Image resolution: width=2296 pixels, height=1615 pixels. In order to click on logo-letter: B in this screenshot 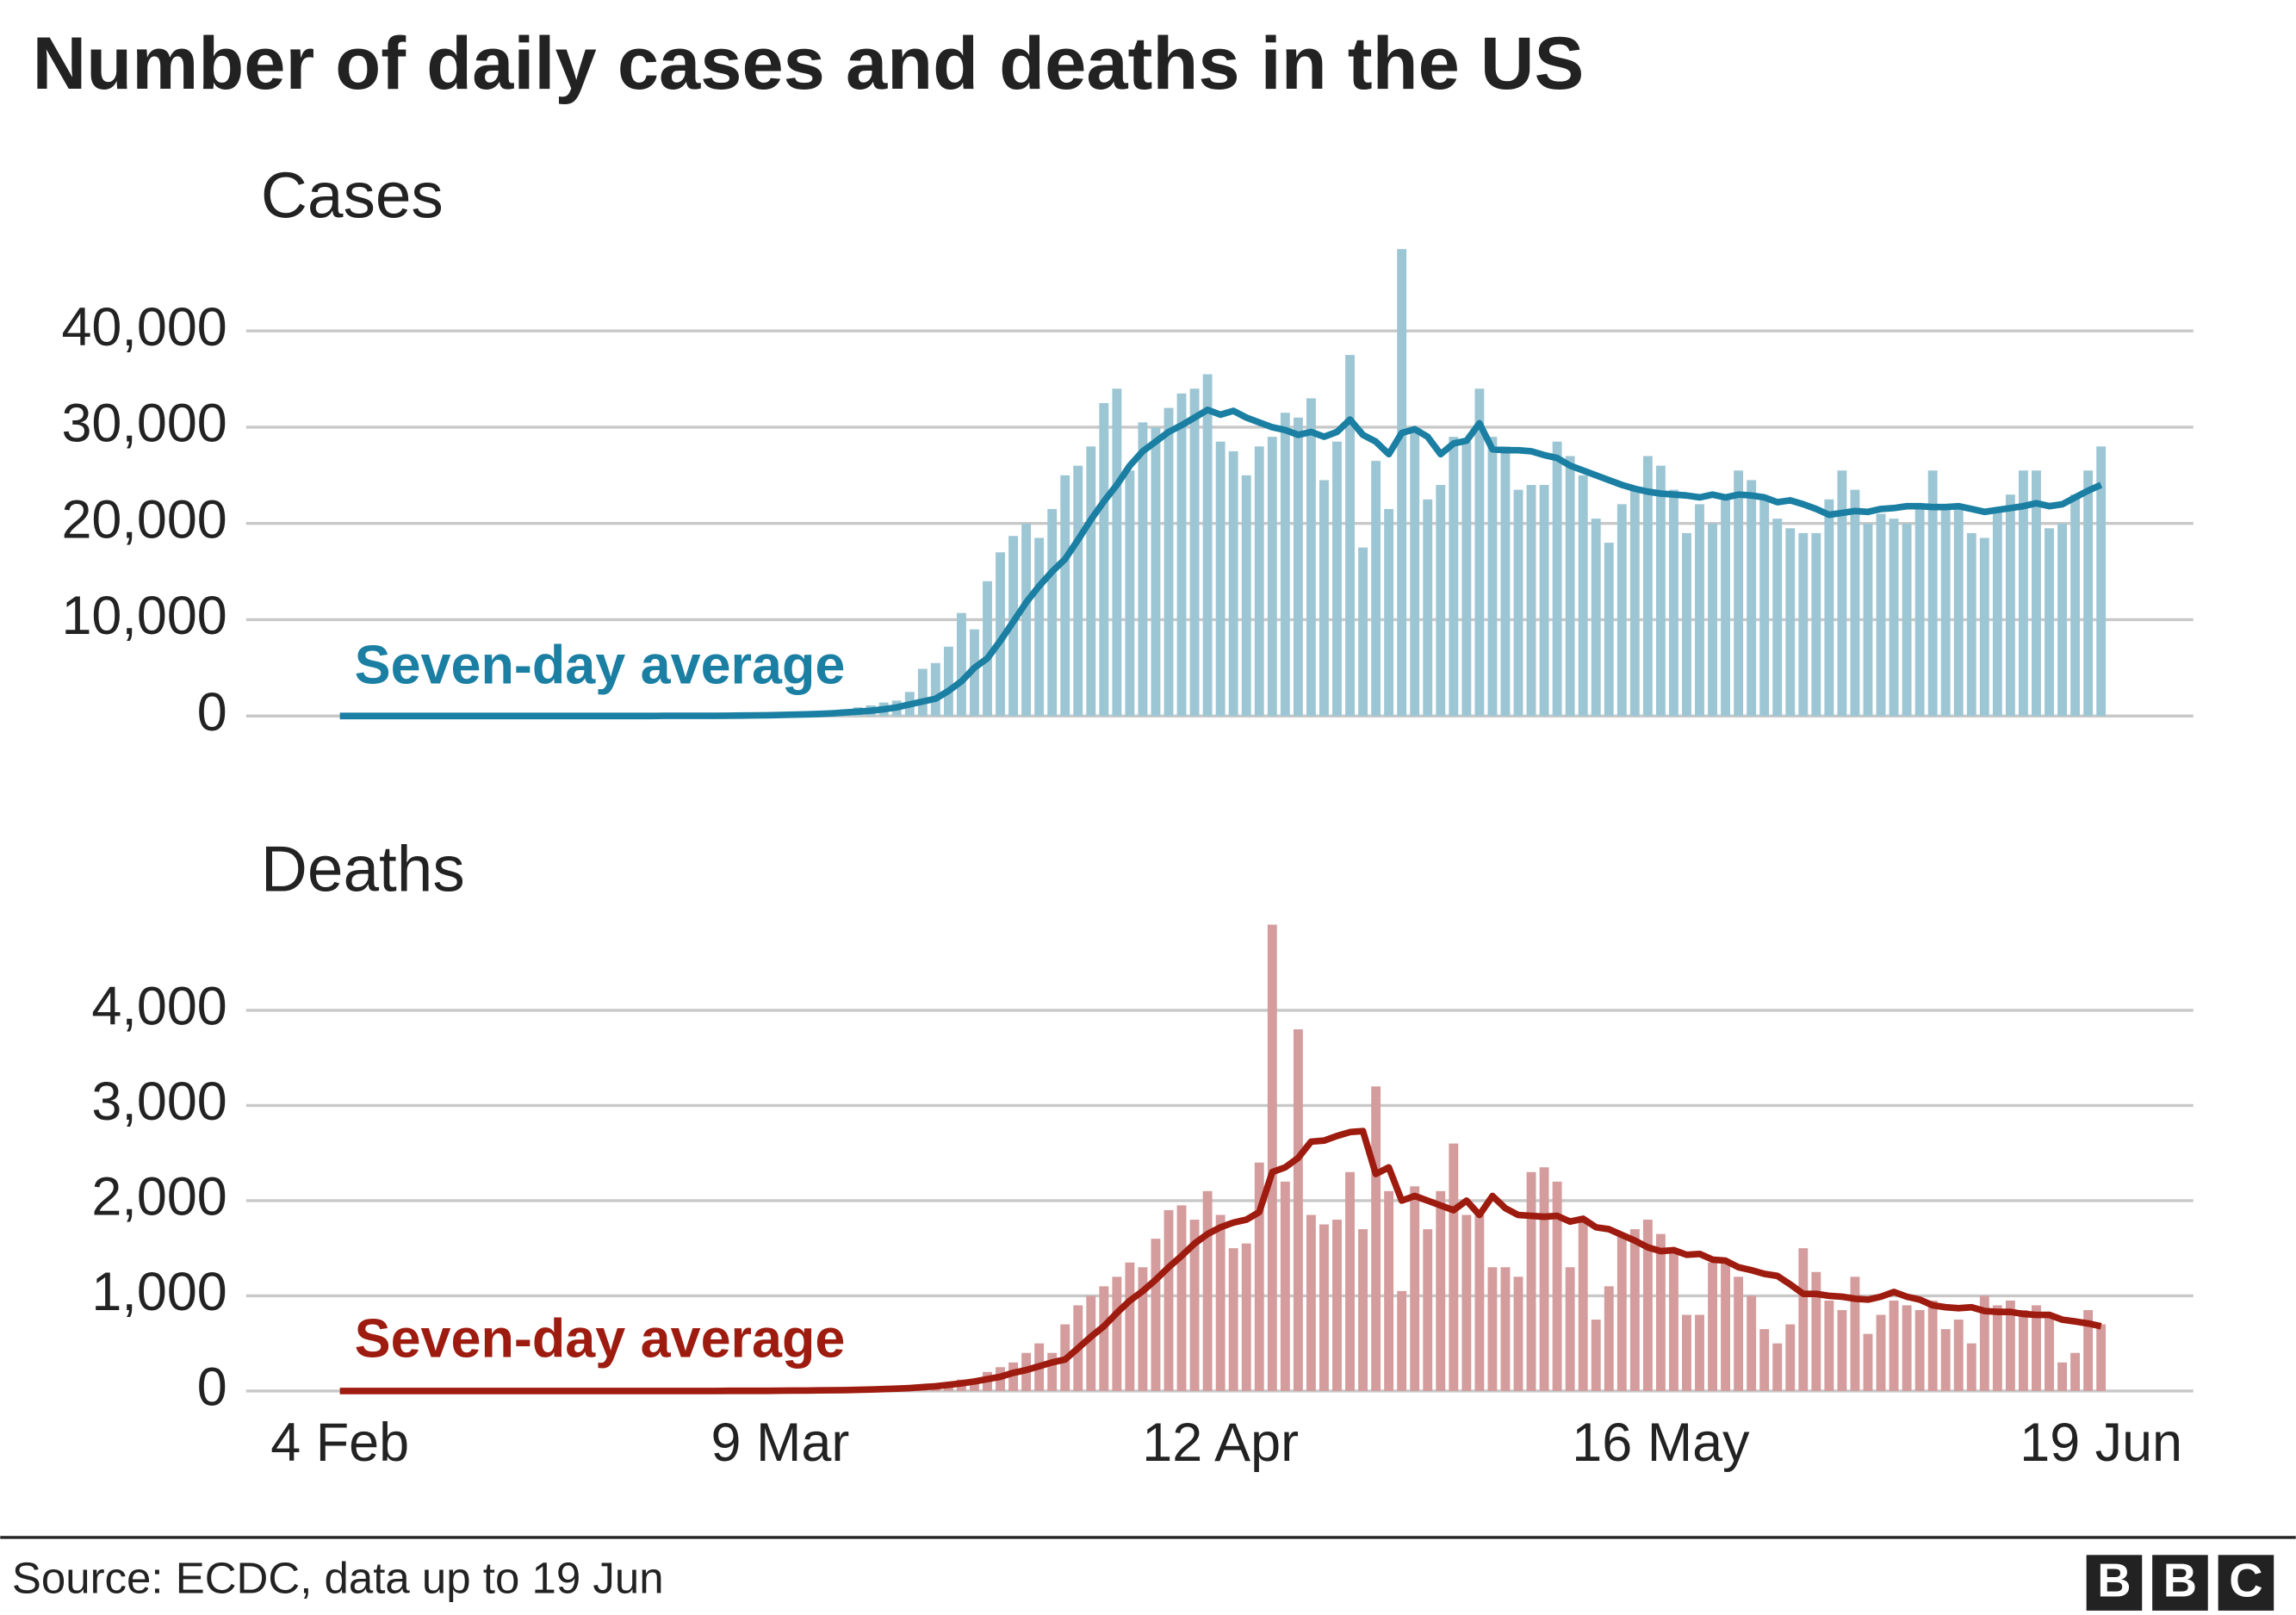, I will do `click(2180, 1581)`.